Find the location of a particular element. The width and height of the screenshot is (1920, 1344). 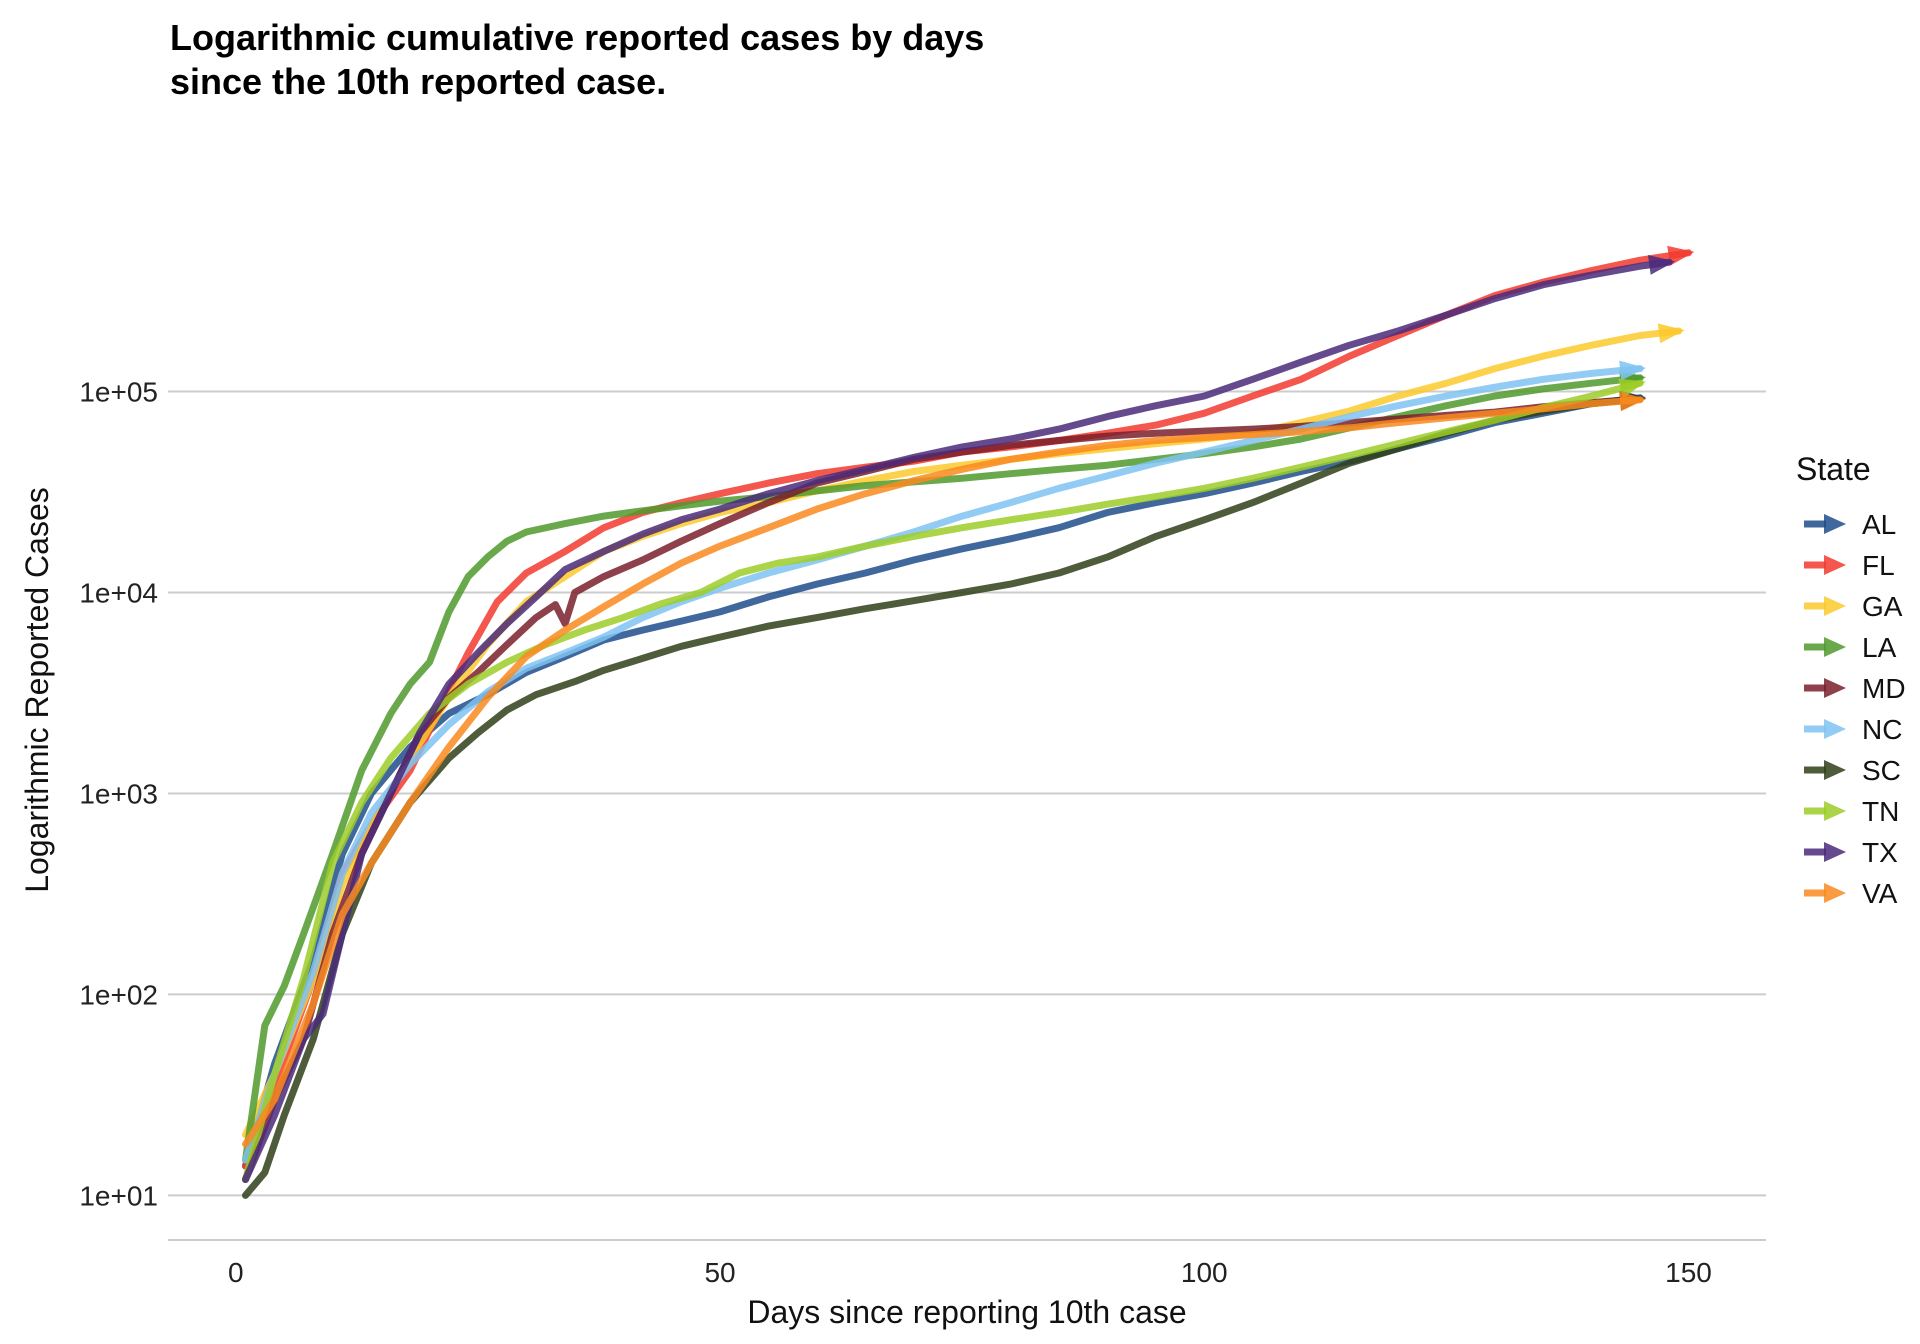

y-tick-label: 1e+01 is located at coordinates (118, 1195).